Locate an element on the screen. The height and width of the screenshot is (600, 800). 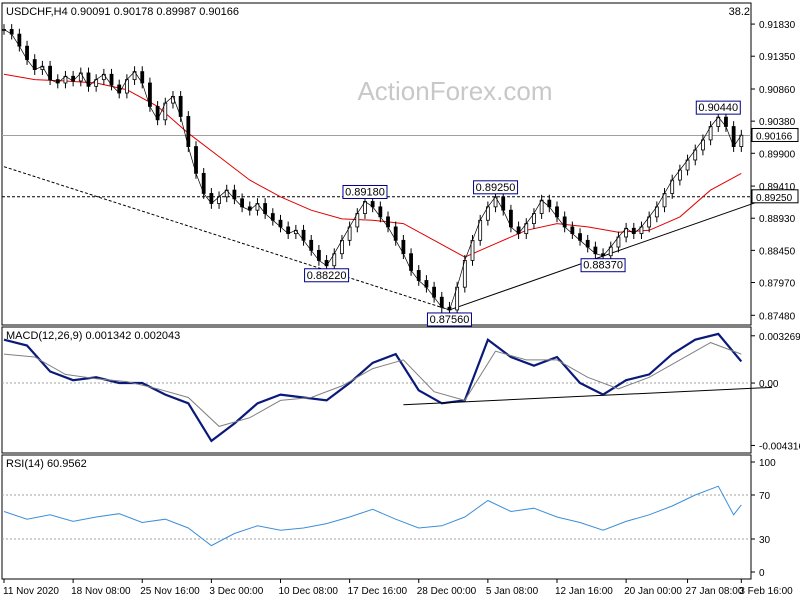
price-ytick-label: 0.91830 is located at coordinates (777, 25).